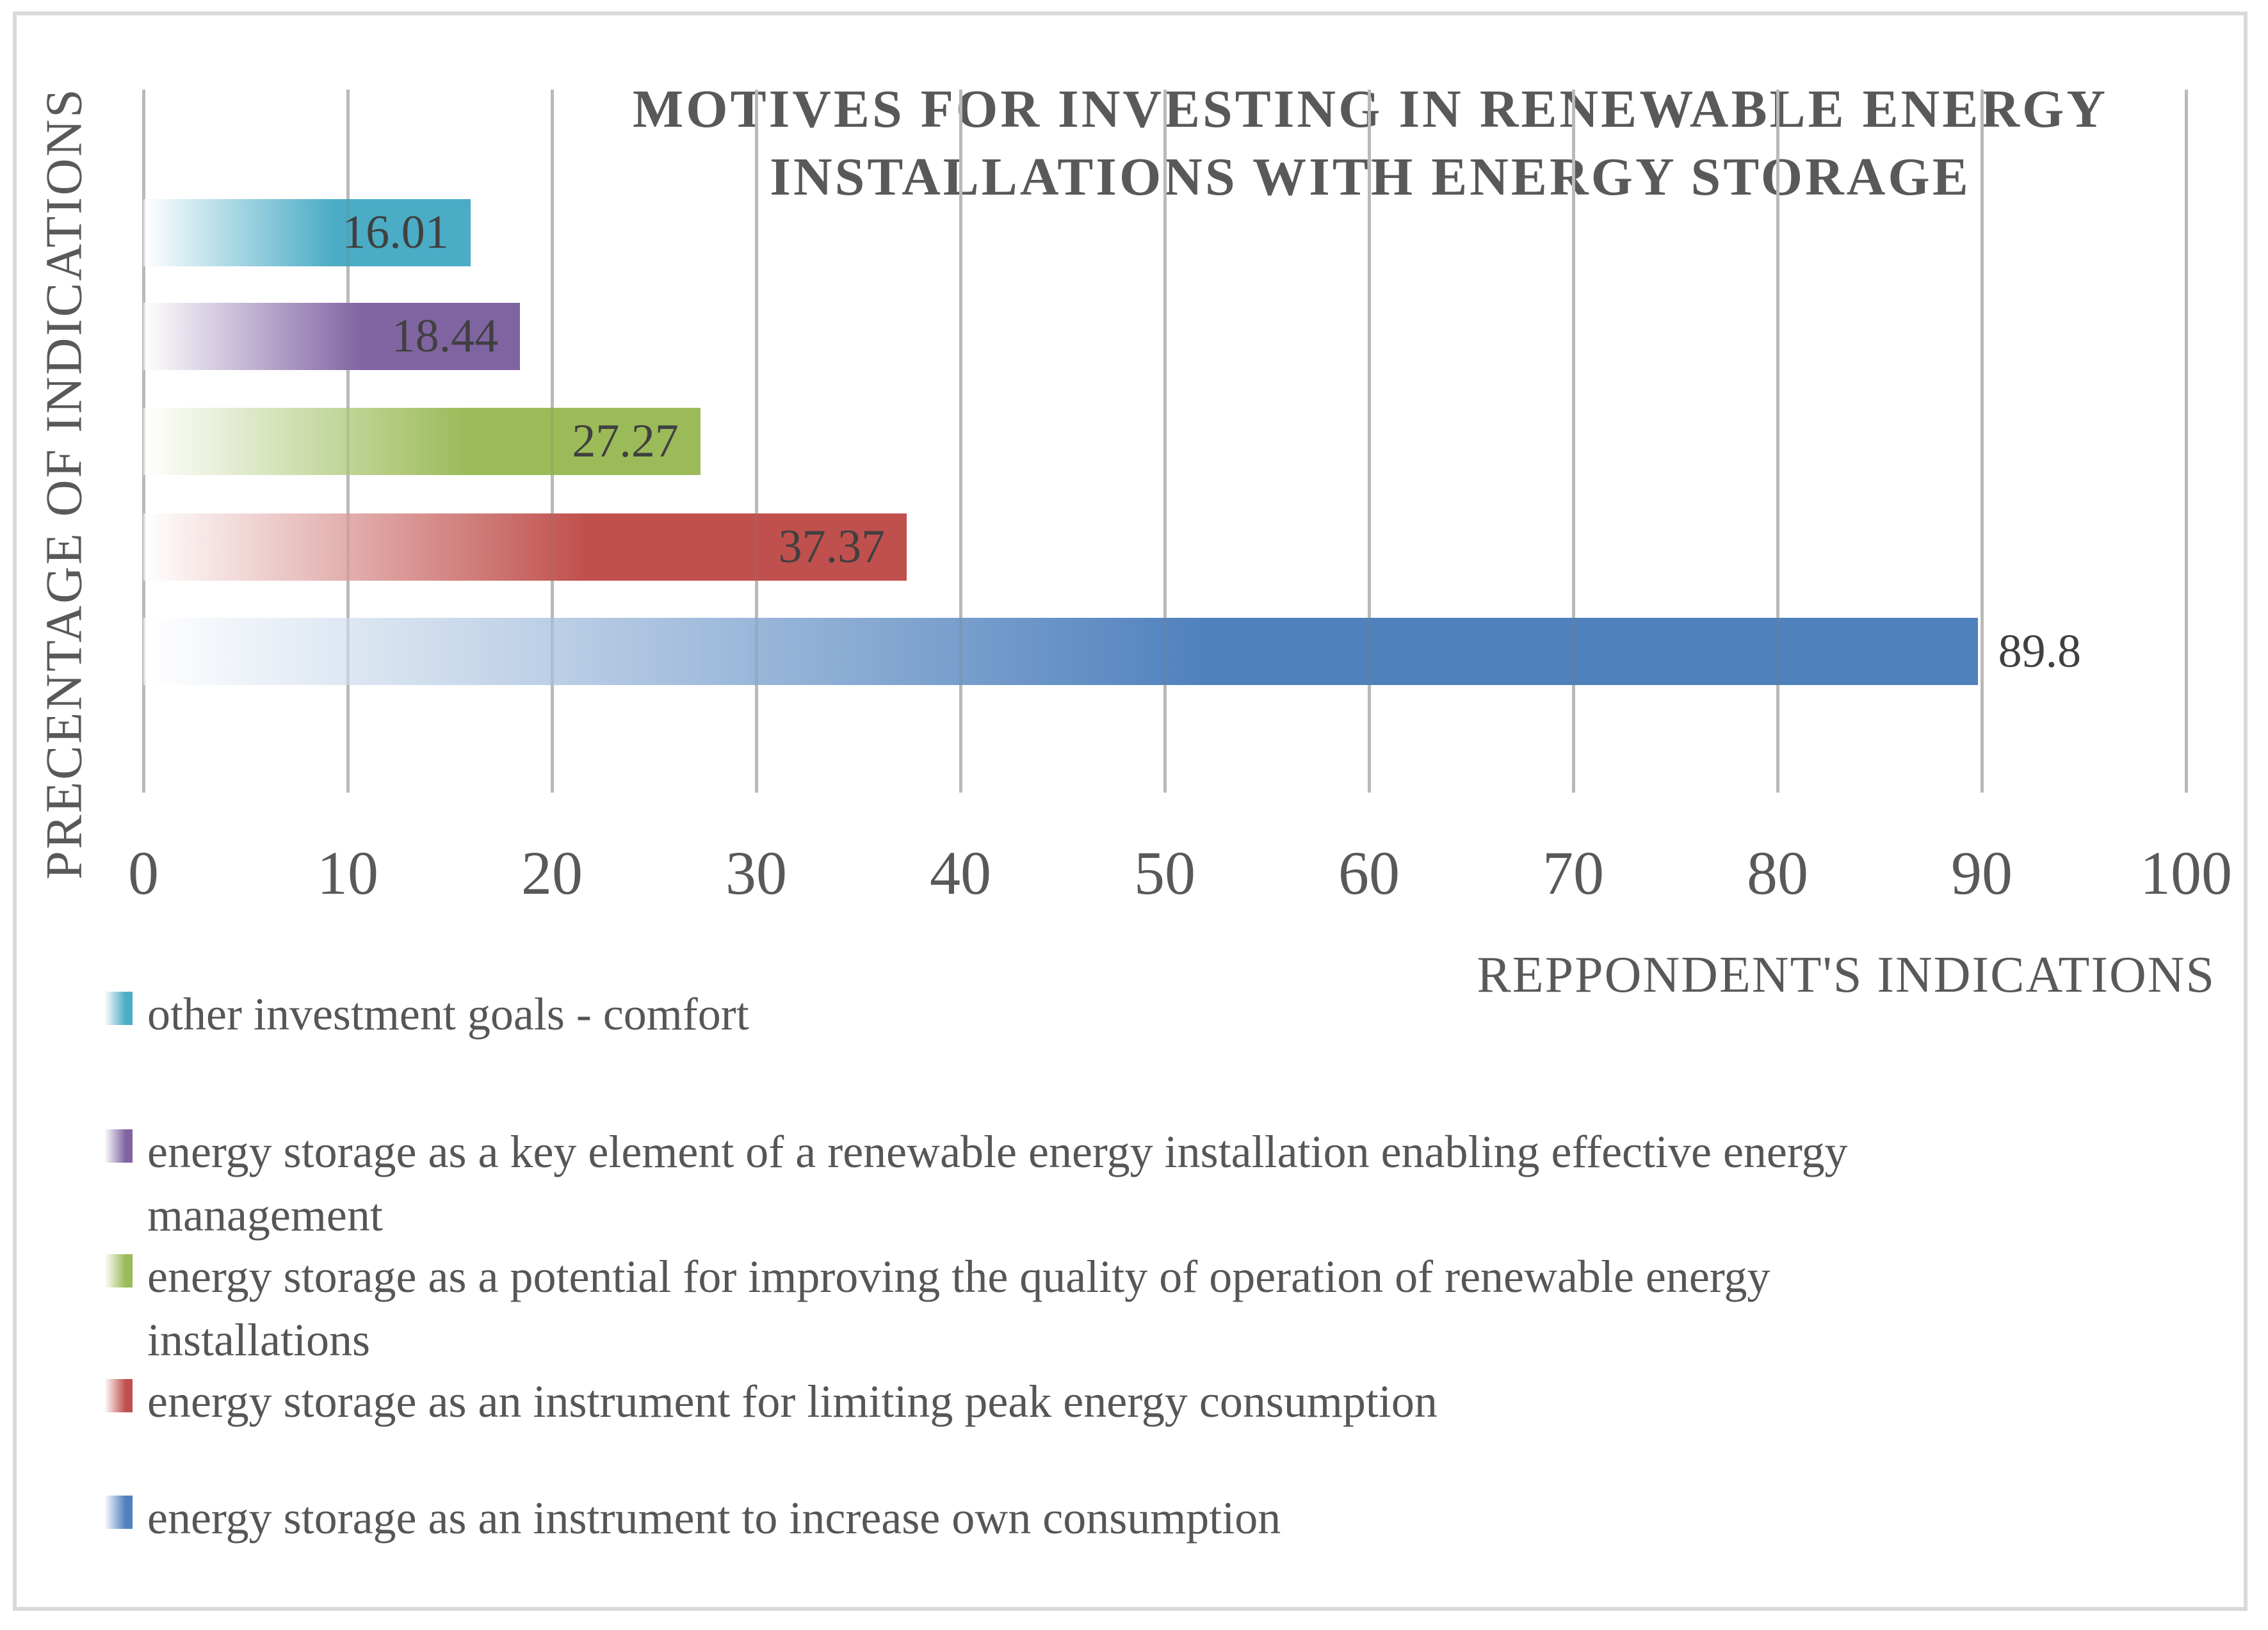 This screenshot has height=1630, width=2268. I want to click on x-axis-title: REPPONDENT'S INDICATIONS, so click(1846, 975).